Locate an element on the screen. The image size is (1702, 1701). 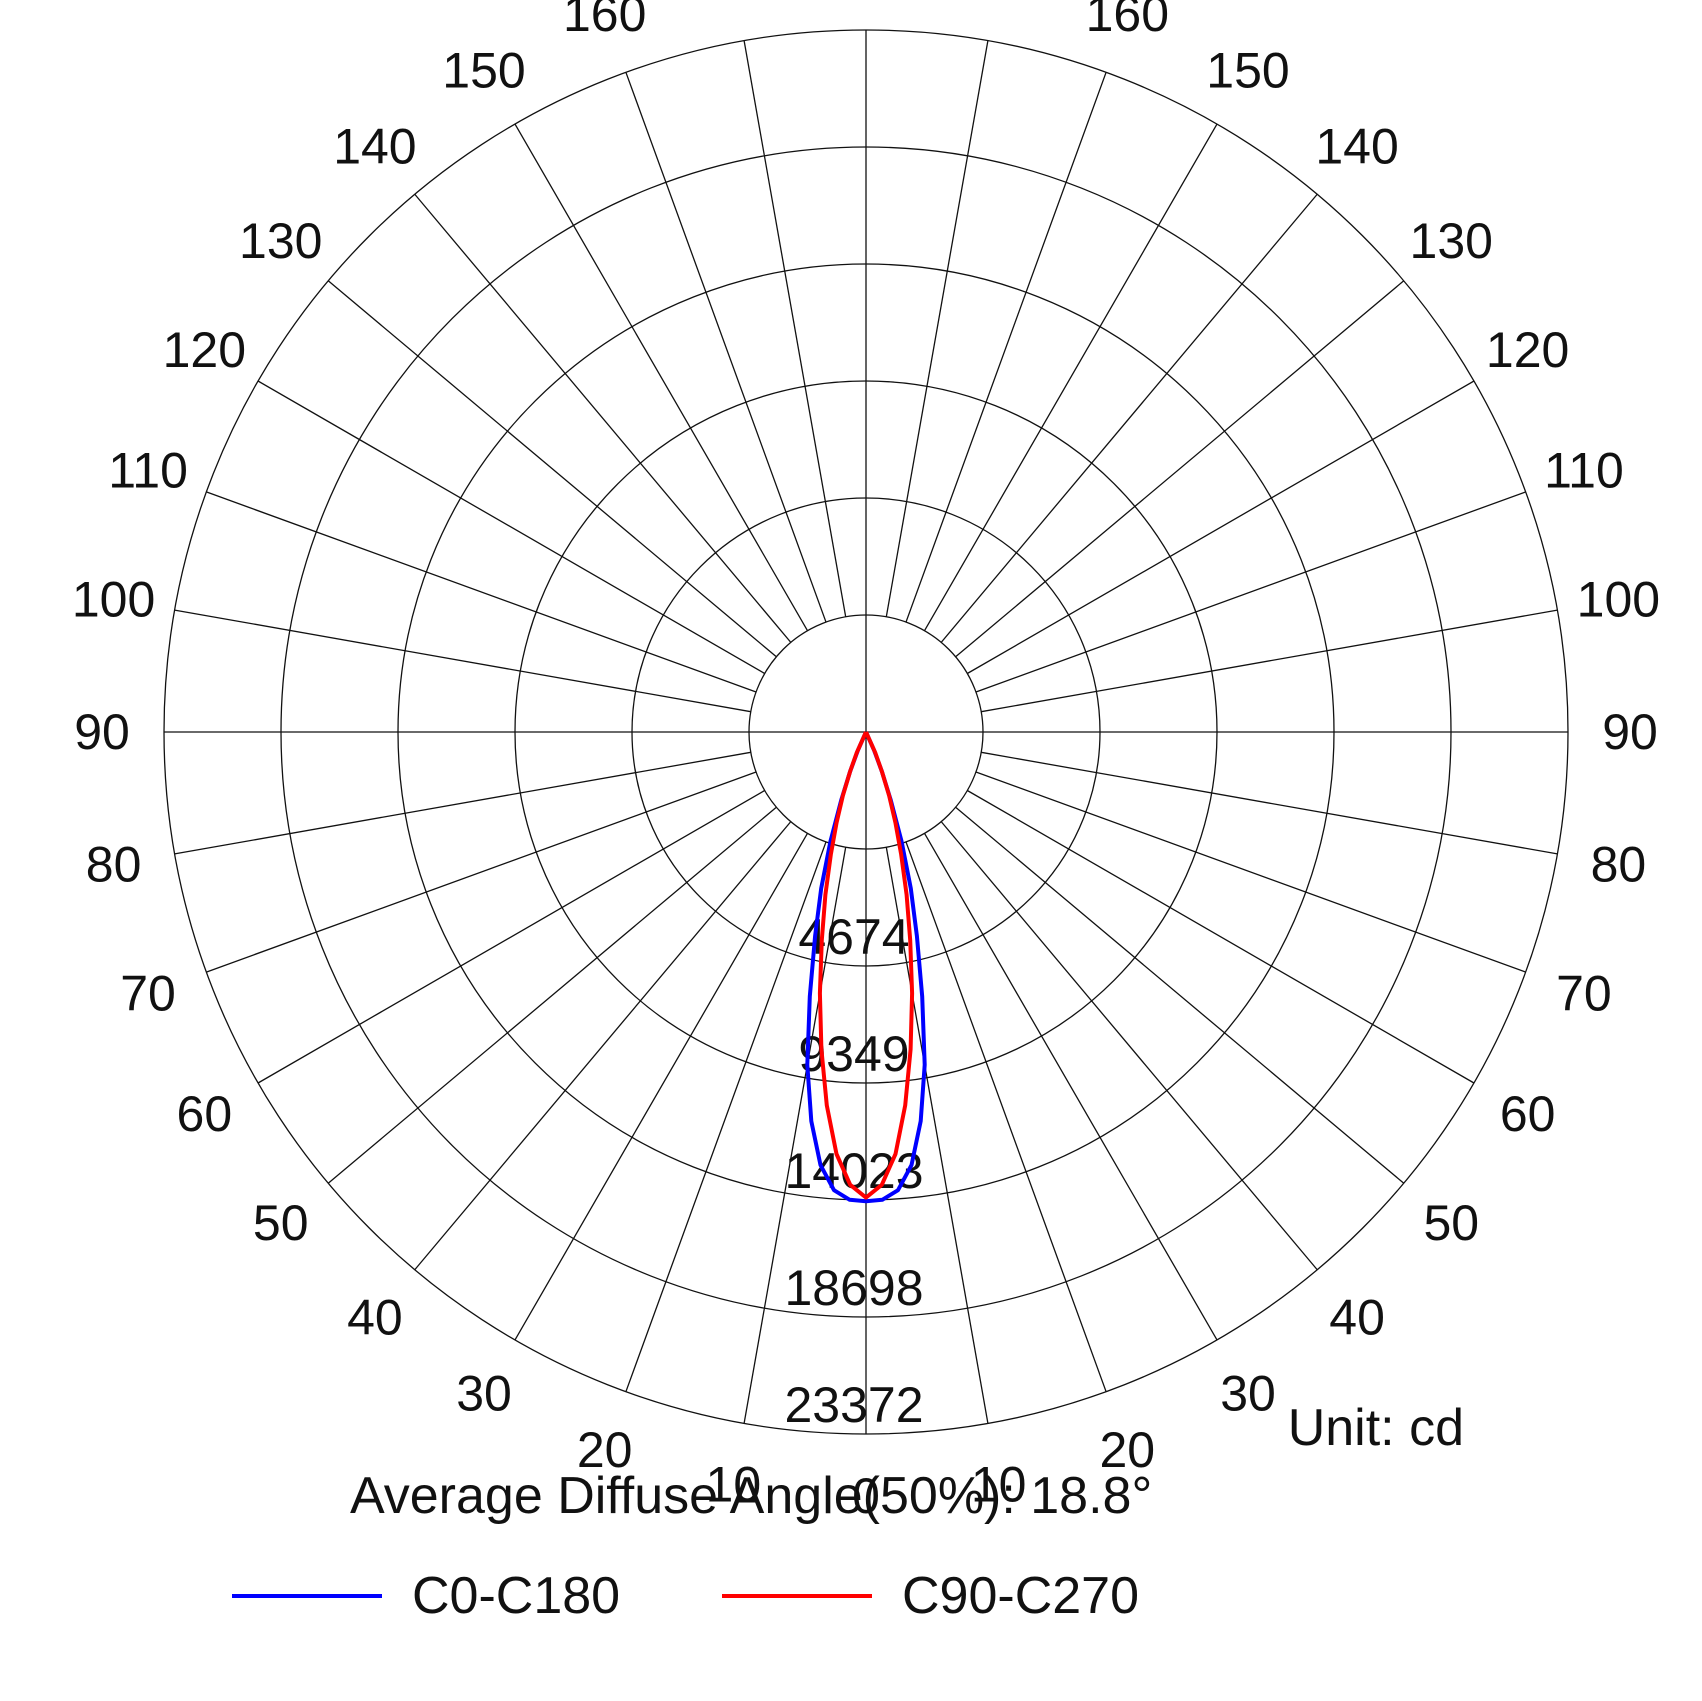
angle-label-left-30: 30 is located at coordinates (484, 1394).